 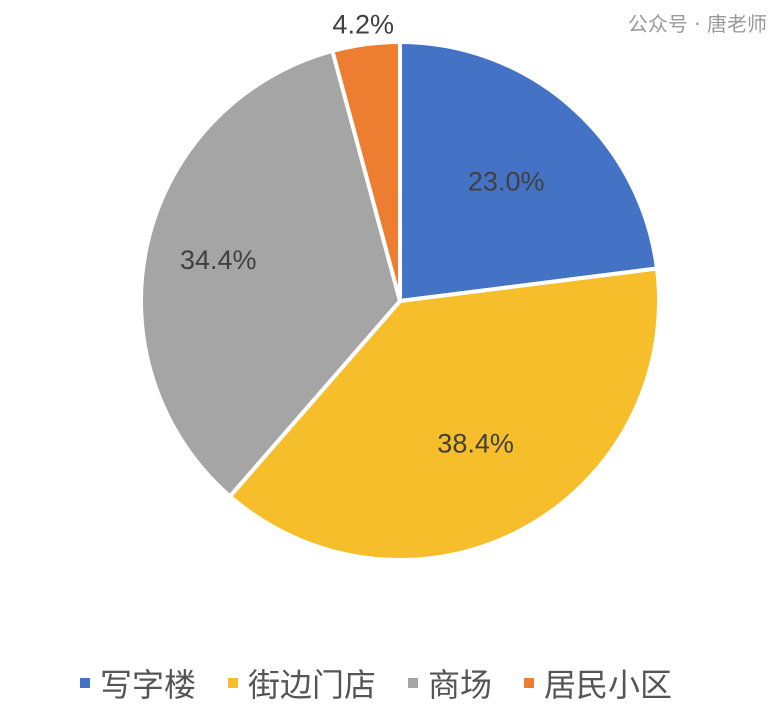 What do you see at coordinates (608, 685) in the screenshot?
I see `legend-label: 居民小区` at bounding box center [608, 685].